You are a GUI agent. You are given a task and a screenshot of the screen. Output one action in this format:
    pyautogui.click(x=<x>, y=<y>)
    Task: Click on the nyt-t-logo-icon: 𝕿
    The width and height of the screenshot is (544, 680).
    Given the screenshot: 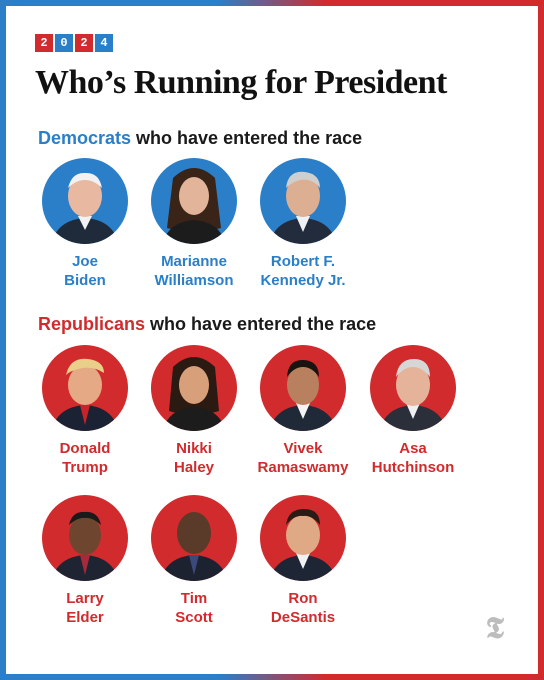 What is the action you would take?
    pyautogui.click(x=494, y=628)
    